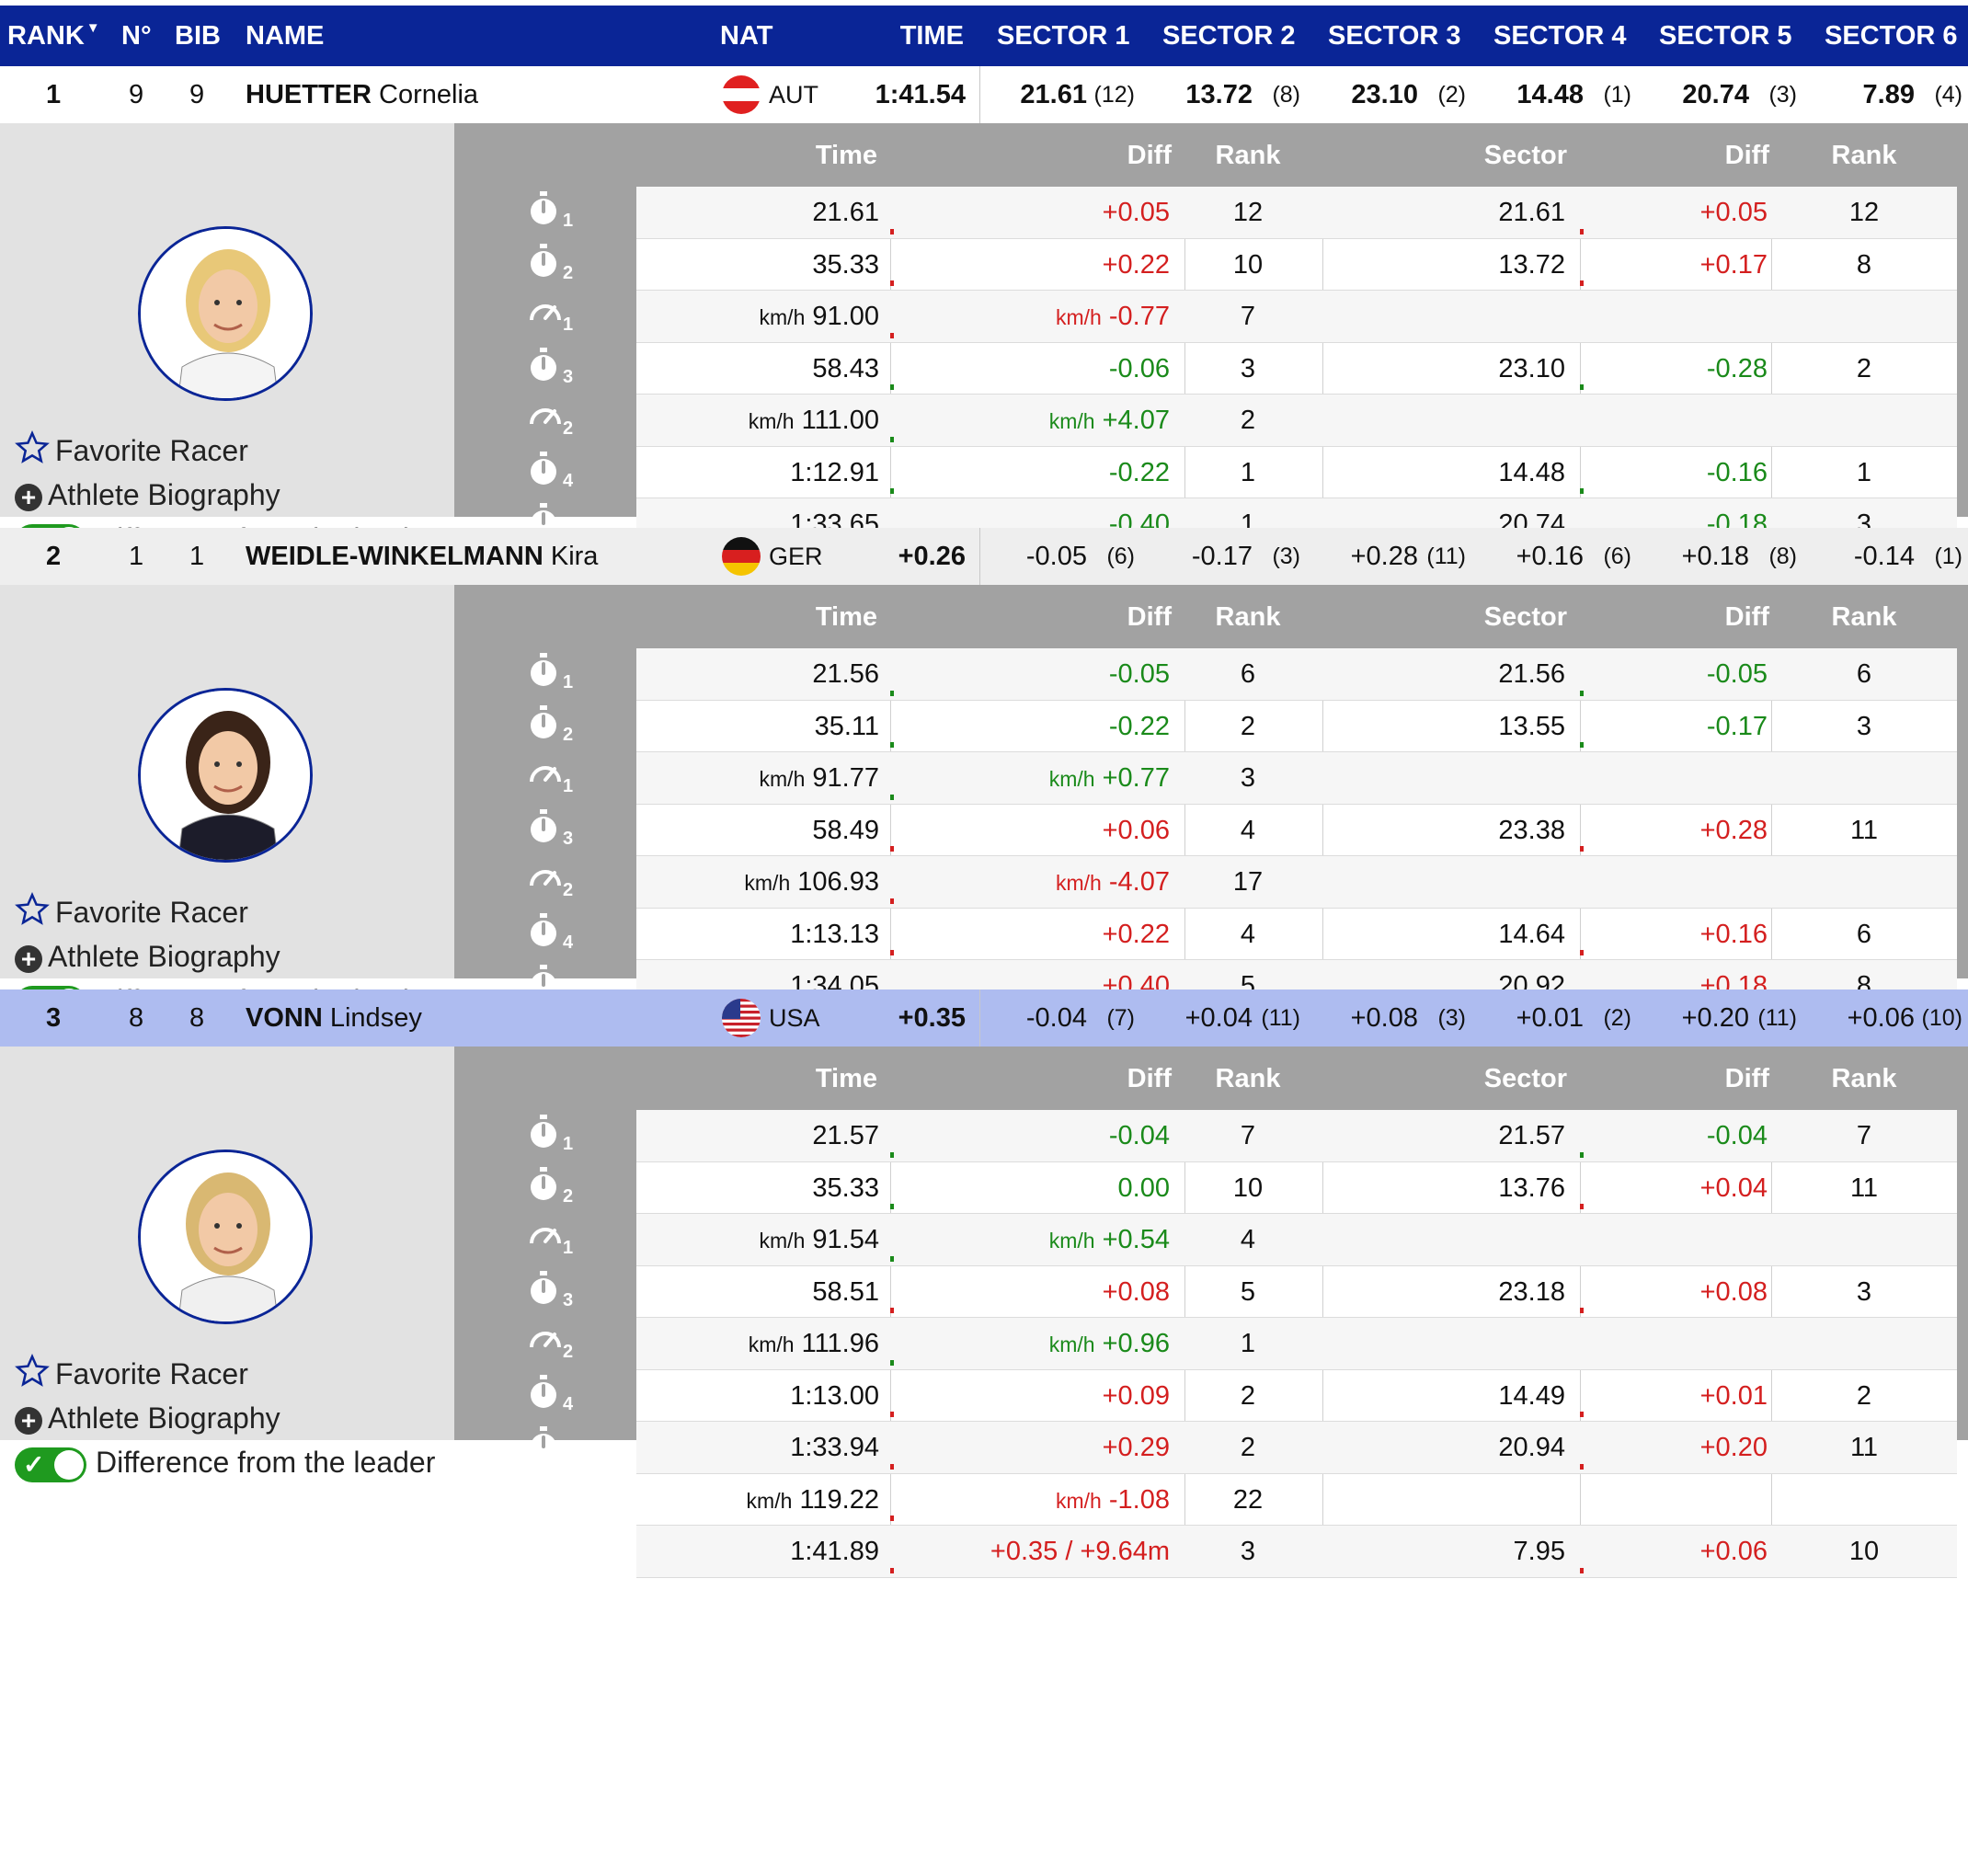  I want to click on split-rank: 12, so click(1248, 212).